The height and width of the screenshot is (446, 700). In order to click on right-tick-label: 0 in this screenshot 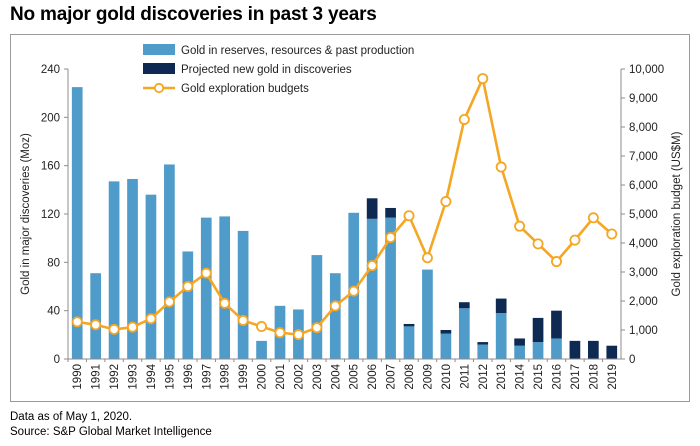, I will do `click(632, 360)`.